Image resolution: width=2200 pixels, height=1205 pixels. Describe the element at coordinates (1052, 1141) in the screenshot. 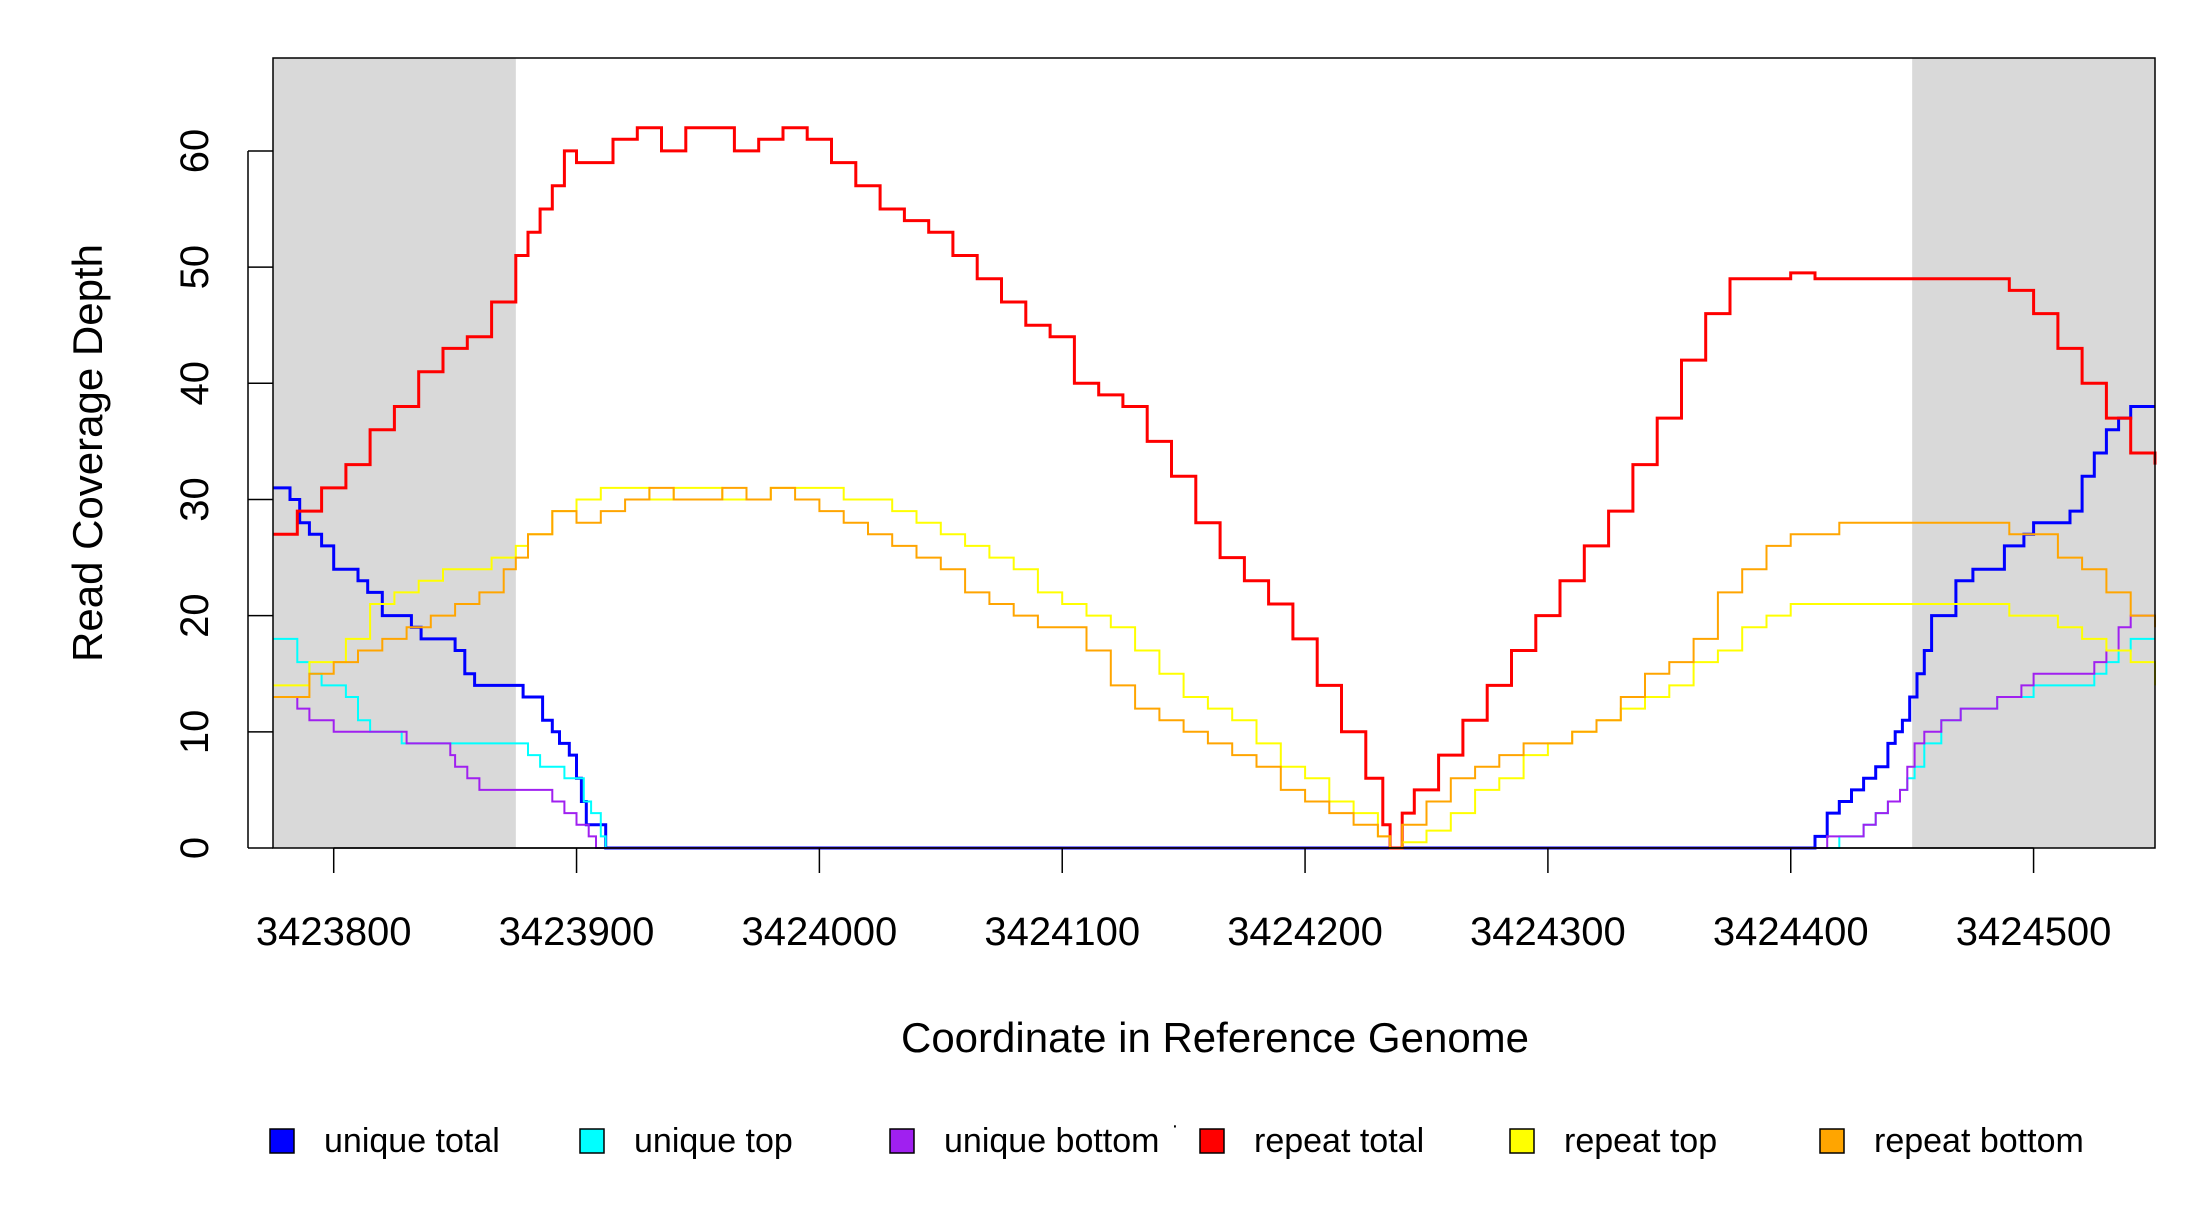

I see `legend-label: unique bottom` at that location.